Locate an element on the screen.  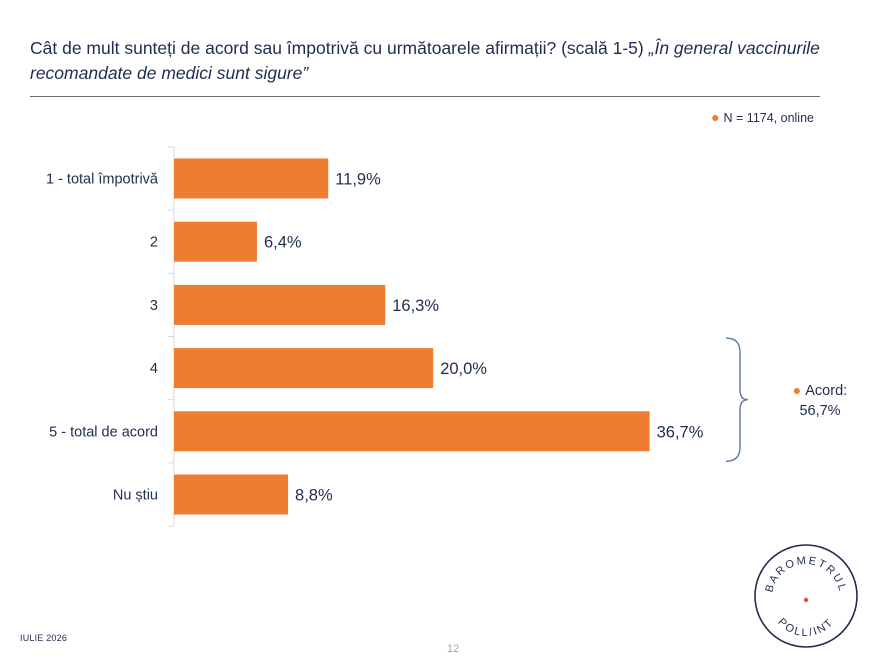
footer-date: IULIE 2026 is located at coordinates (44, 638).